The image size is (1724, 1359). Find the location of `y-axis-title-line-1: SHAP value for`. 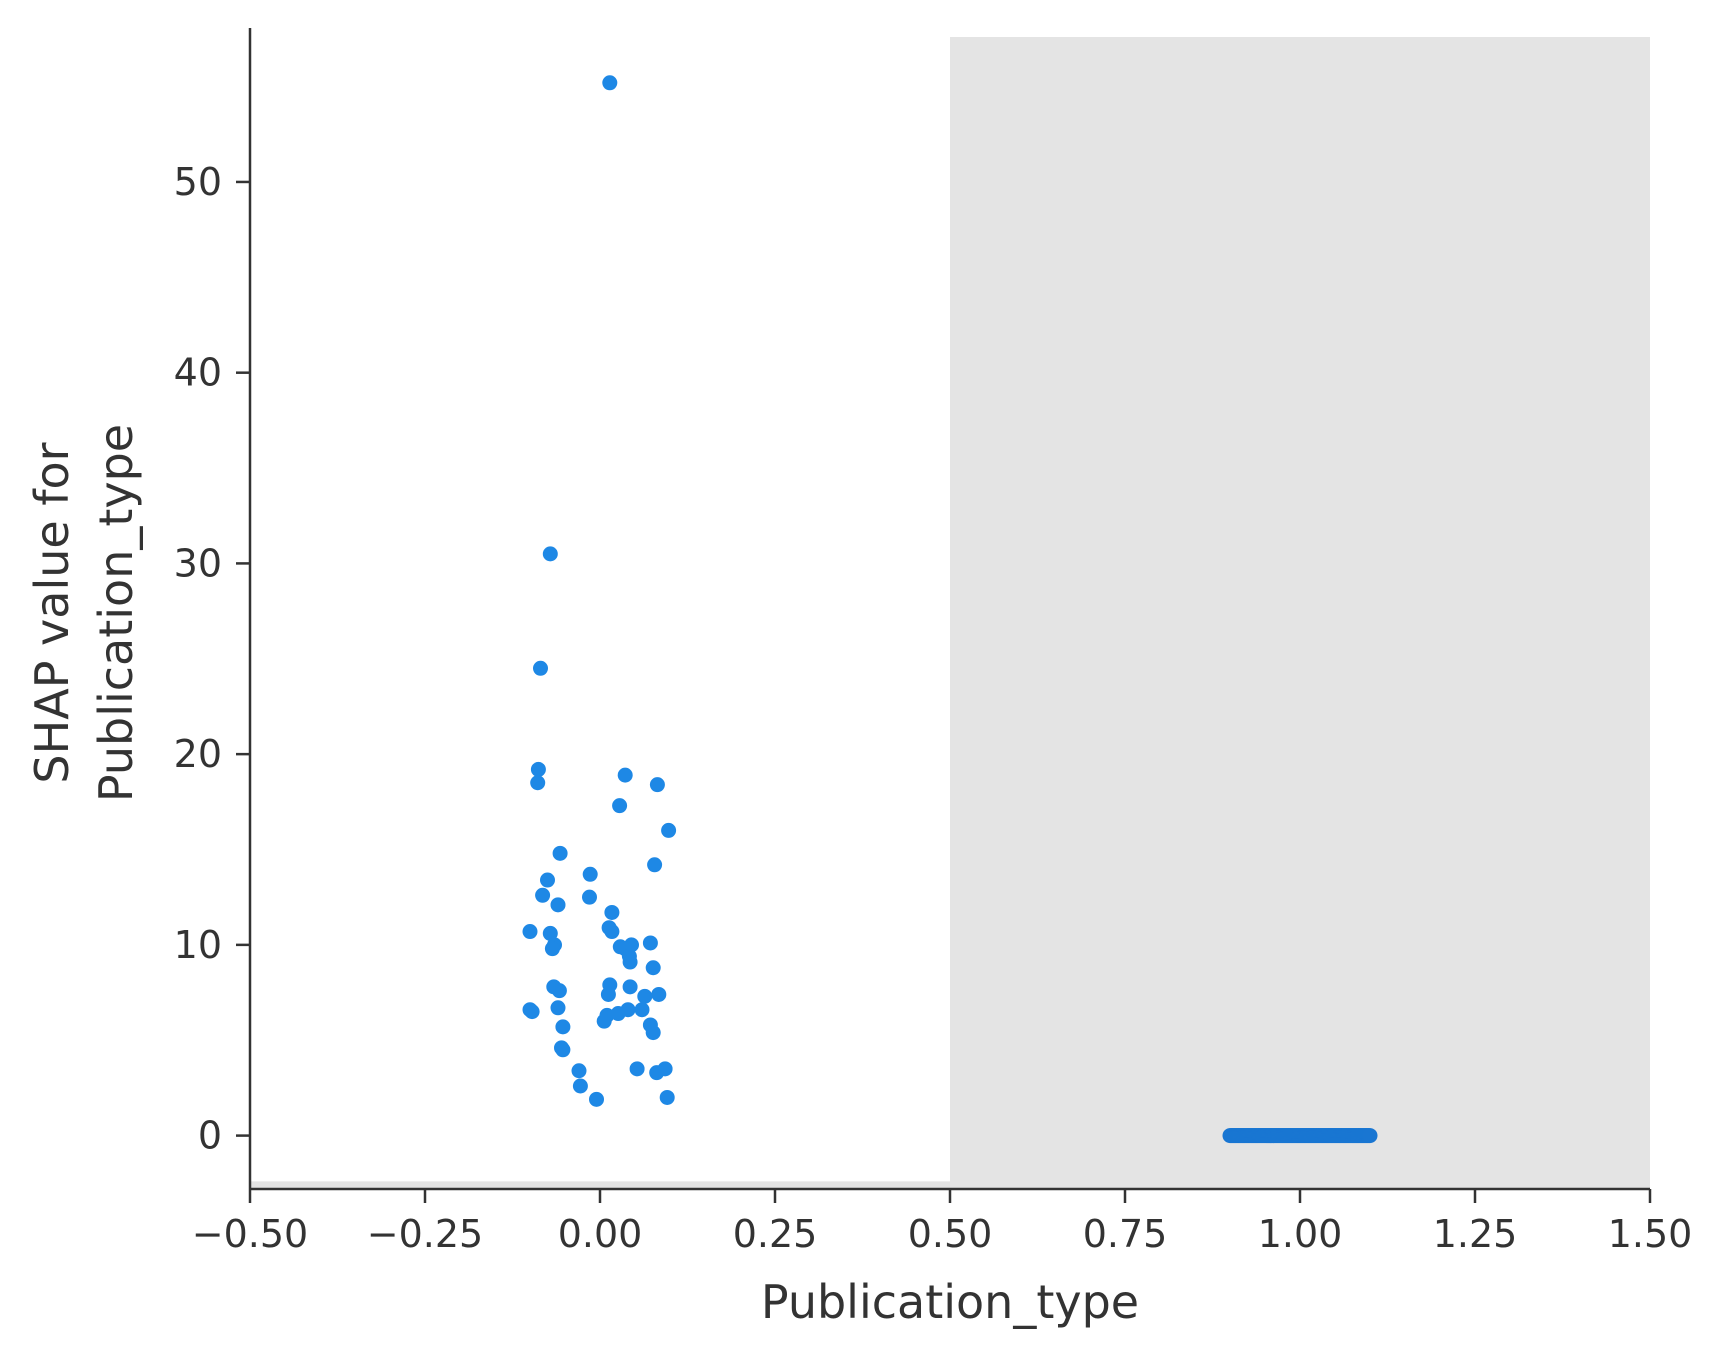

y-axis-title-line-1: SHAP value for is located at coordinates (52, 612).